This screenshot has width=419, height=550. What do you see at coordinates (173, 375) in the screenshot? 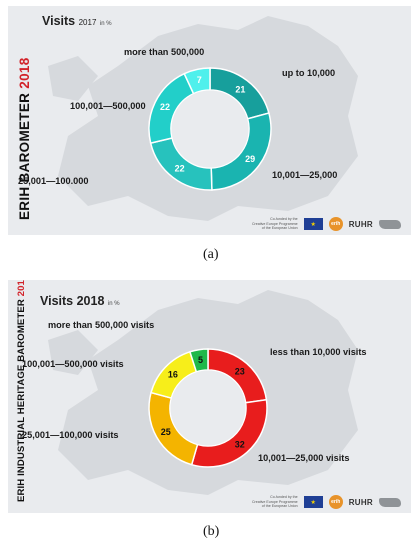
I see `slice-value-label: 16` at bounding box center [173, 375].